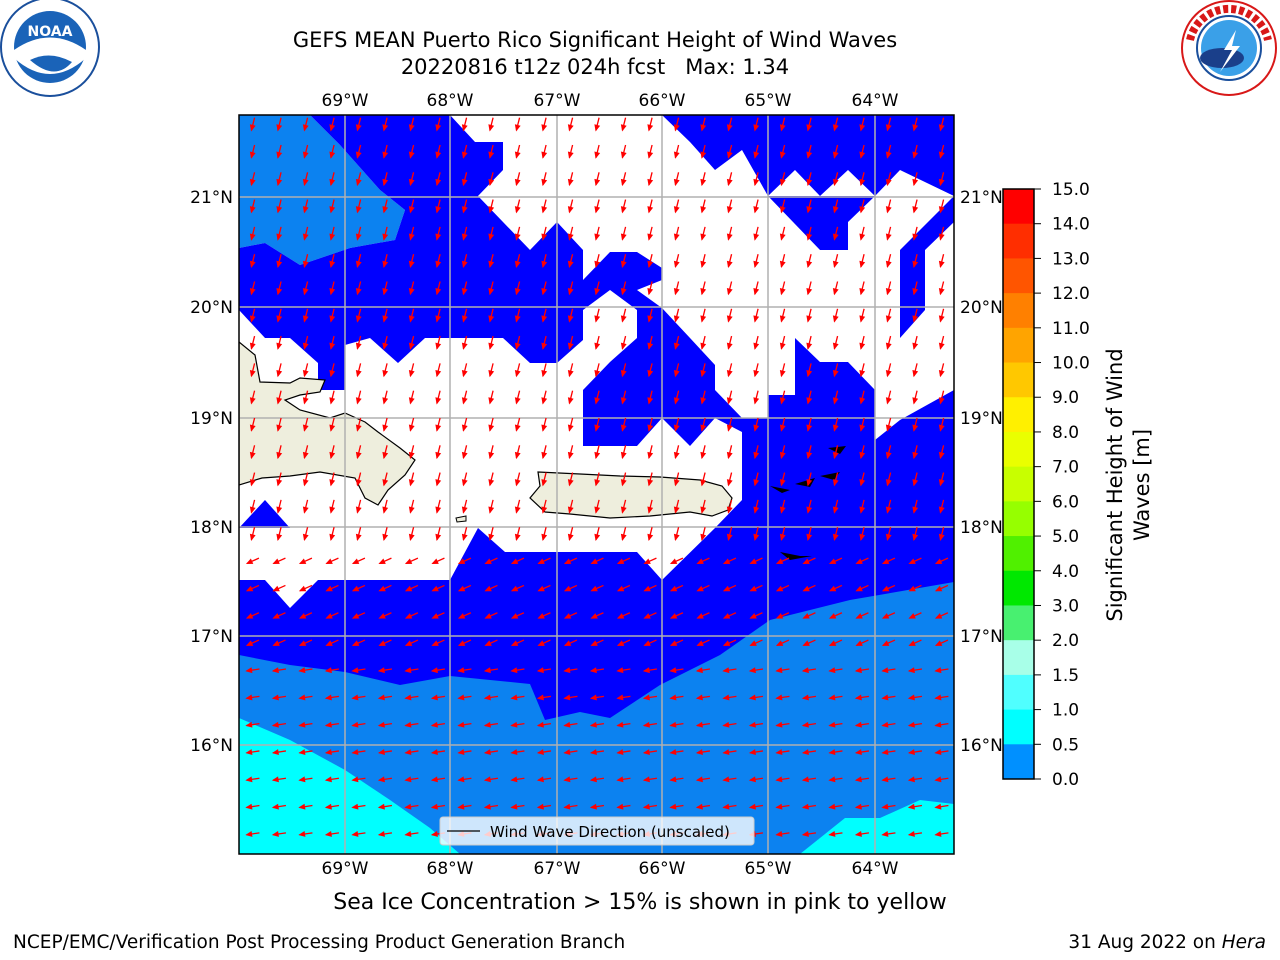 The height and width of the screenshot is (960, 1280). I want to click on colorbar-tick-label: 1.0, so click(1065, 711).